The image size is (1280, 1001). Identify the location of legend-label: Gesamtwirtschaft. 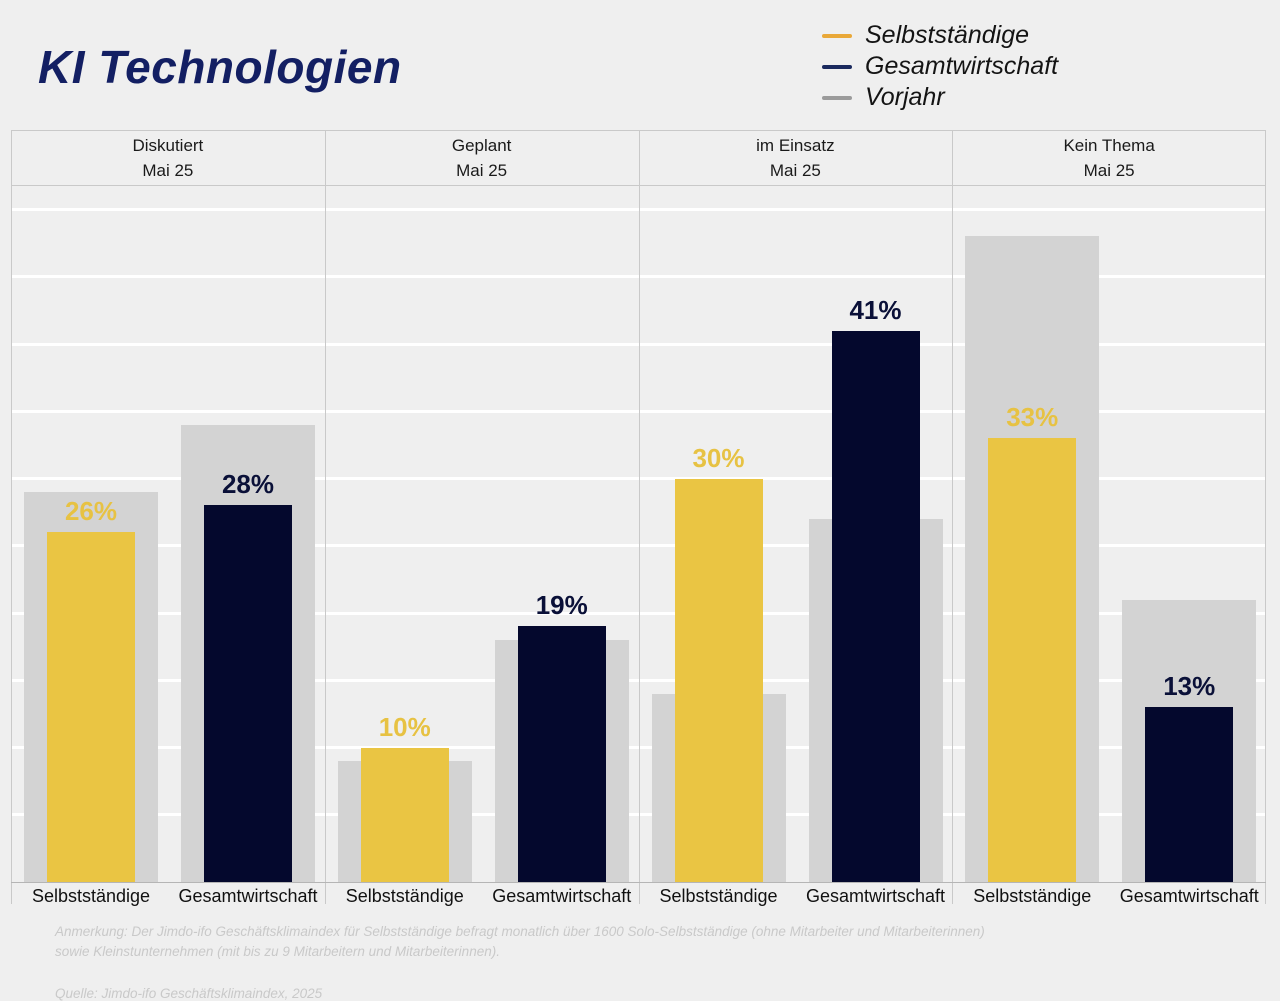
(962, 66).